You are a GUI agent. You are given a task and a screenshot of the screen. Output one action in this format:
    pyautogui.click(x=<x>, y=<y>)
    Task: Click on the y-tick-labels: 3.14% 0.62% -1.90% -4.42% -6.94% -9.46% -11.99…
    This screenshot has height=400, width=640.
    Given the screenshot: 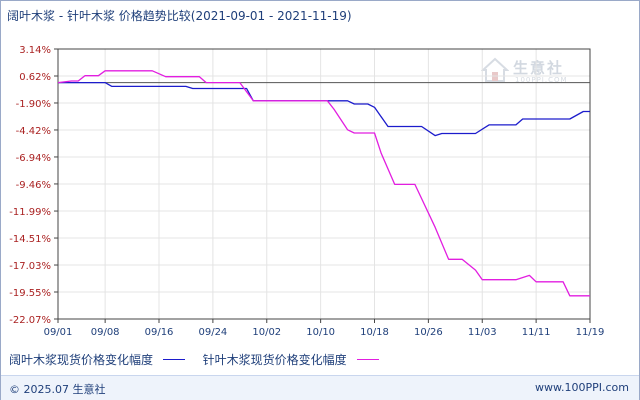 What is the action you would take?
    pyautogui.click(x=30, y=185)
    